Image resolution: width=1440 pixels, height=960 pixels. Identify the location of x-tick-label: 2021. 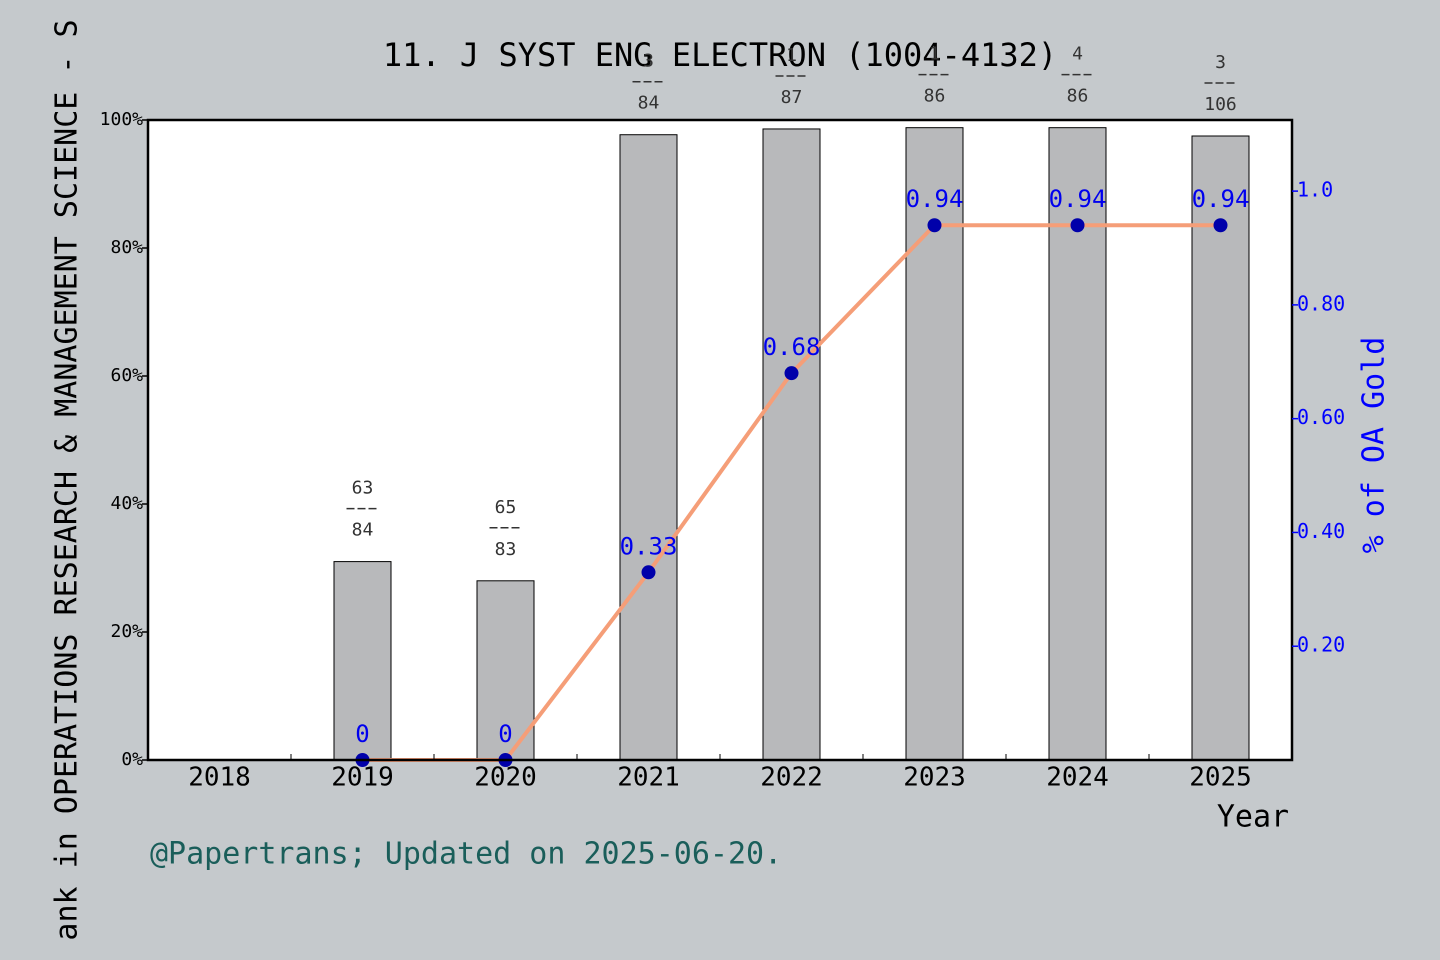
(648, 778).